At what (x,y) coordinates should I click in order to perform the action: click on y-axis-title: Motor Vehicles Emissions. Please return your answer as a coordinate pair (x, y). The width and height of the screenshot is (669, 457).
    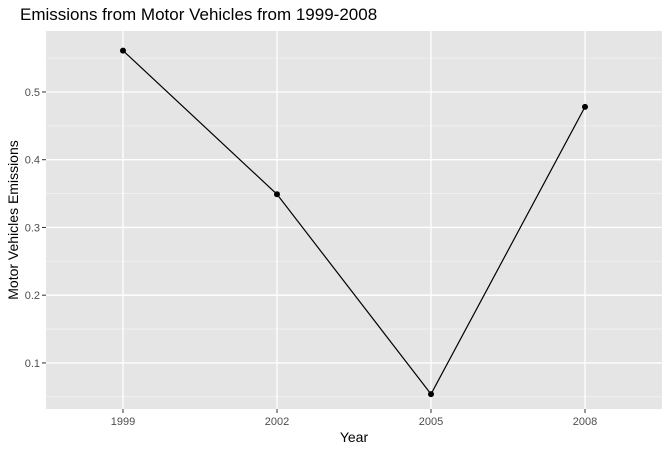
    Looking at the image, I should click on (13, 220).